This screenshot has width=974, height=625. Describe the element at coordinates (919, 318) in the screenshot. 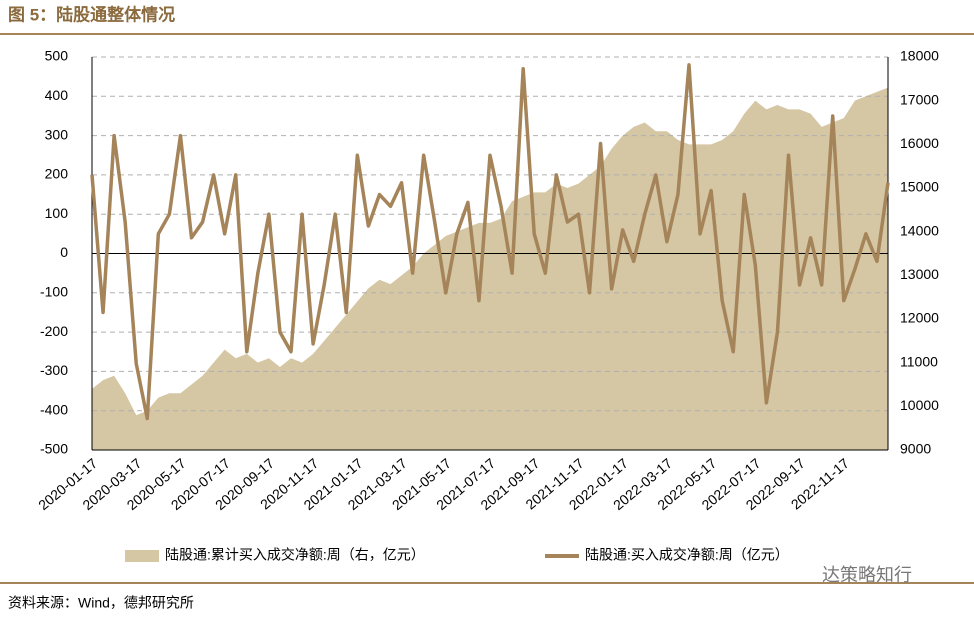

I see `y2-tick-label: 12000` at that location.